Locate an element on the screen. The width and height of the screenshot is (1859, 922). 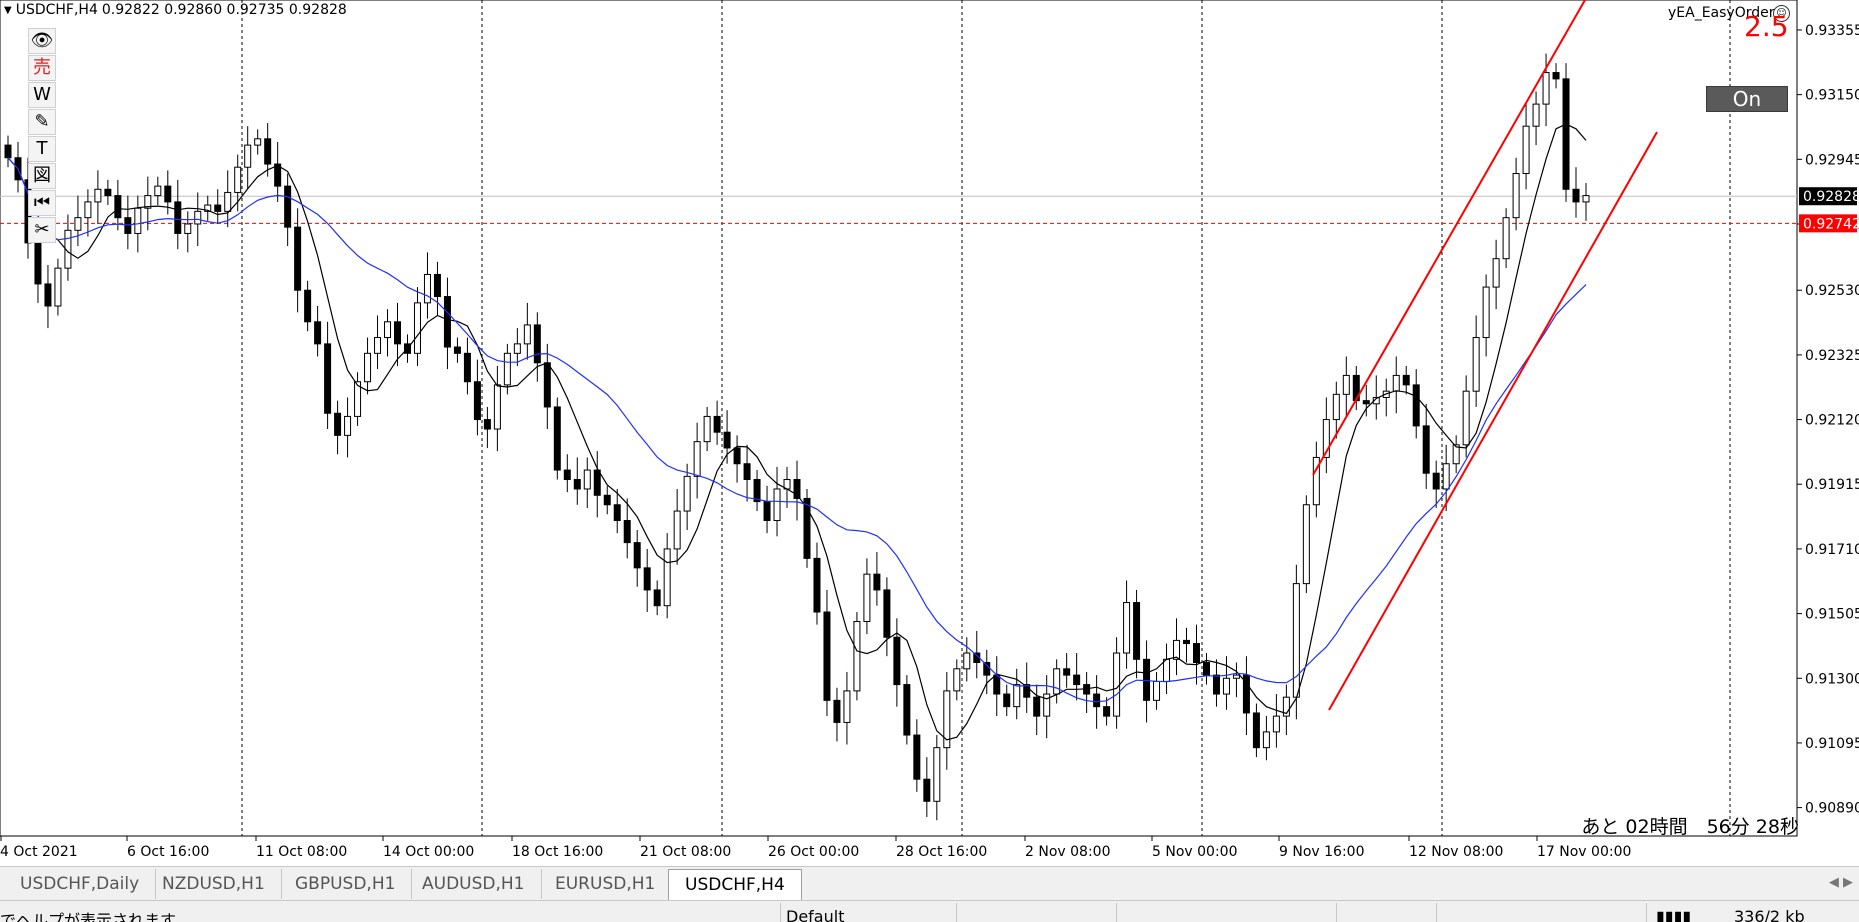
tab-usdchf-daily: USDCHF,Daily is located at coordinates (80, 884).